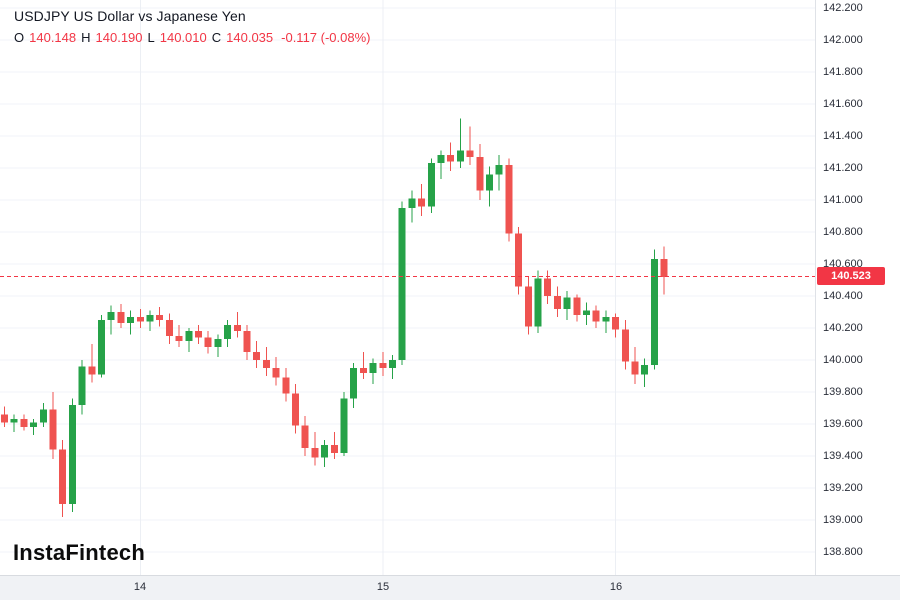 This screenshot has height=600, width=900. I want to click on ohlc-high-value: 140.190, so click(119, 37).